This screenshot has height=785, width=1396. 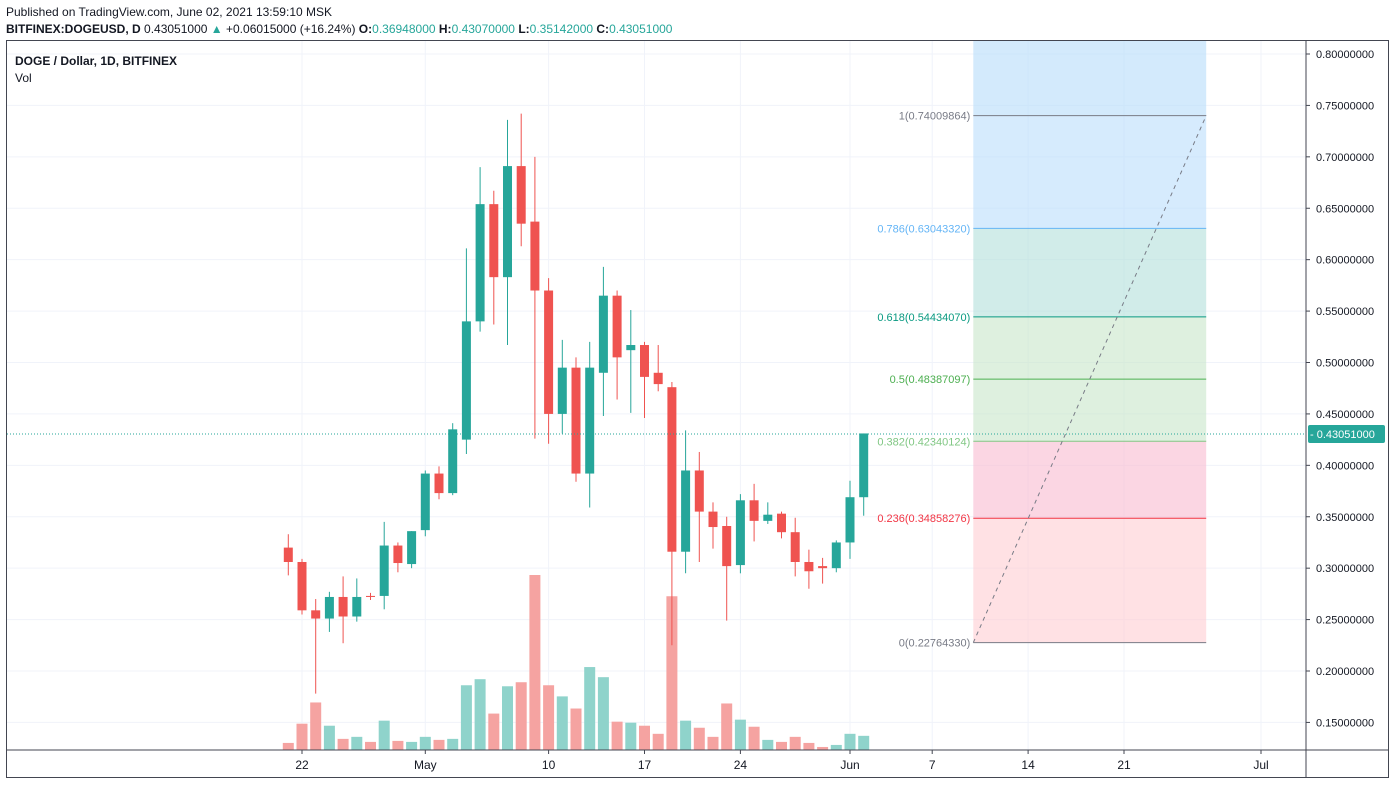 I want to click on close-label: C:, so click(x=603, y=29).